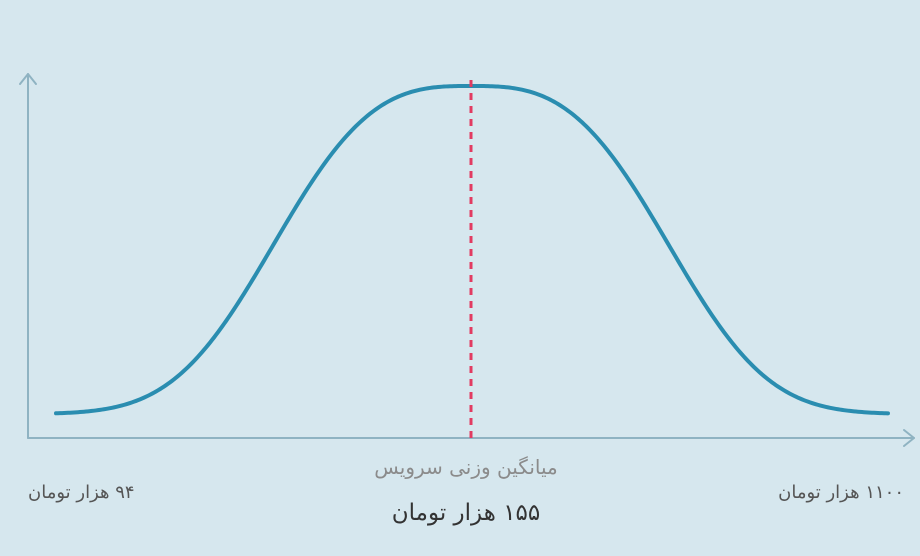 The image size is (920, 556). Describe the element at coordinates (81, 492) in the screenshot. I see `left-value-label: ۹۴ هزار تومان` at that location.